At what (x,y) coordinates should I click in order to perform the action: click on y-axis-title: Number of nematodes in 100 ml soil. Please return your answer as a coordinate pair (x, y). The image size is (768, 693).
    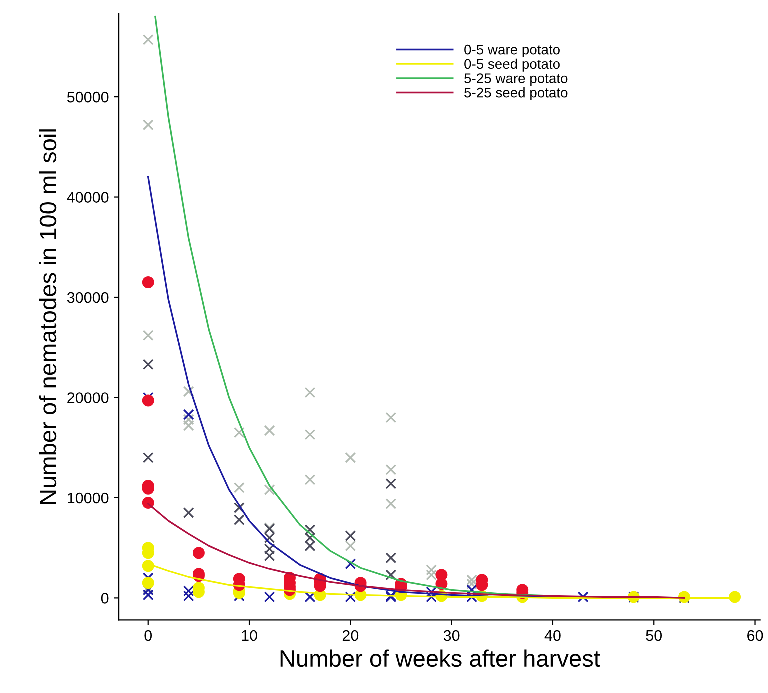
    Looking at the image, I should click on (48, 317).